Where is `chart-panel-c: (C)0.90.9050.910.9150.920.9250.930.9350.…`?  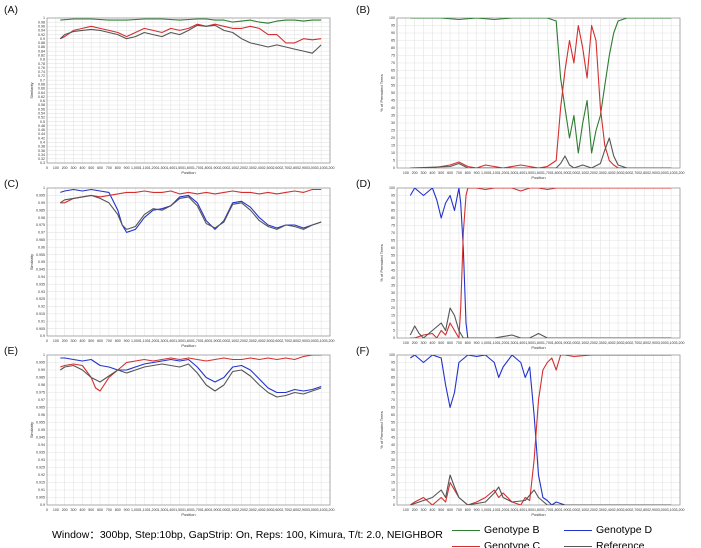
chart-panel-c: (C)0.90.9050.910.9150.920.9250.930.9350.… is located at coordinates (169, 263).